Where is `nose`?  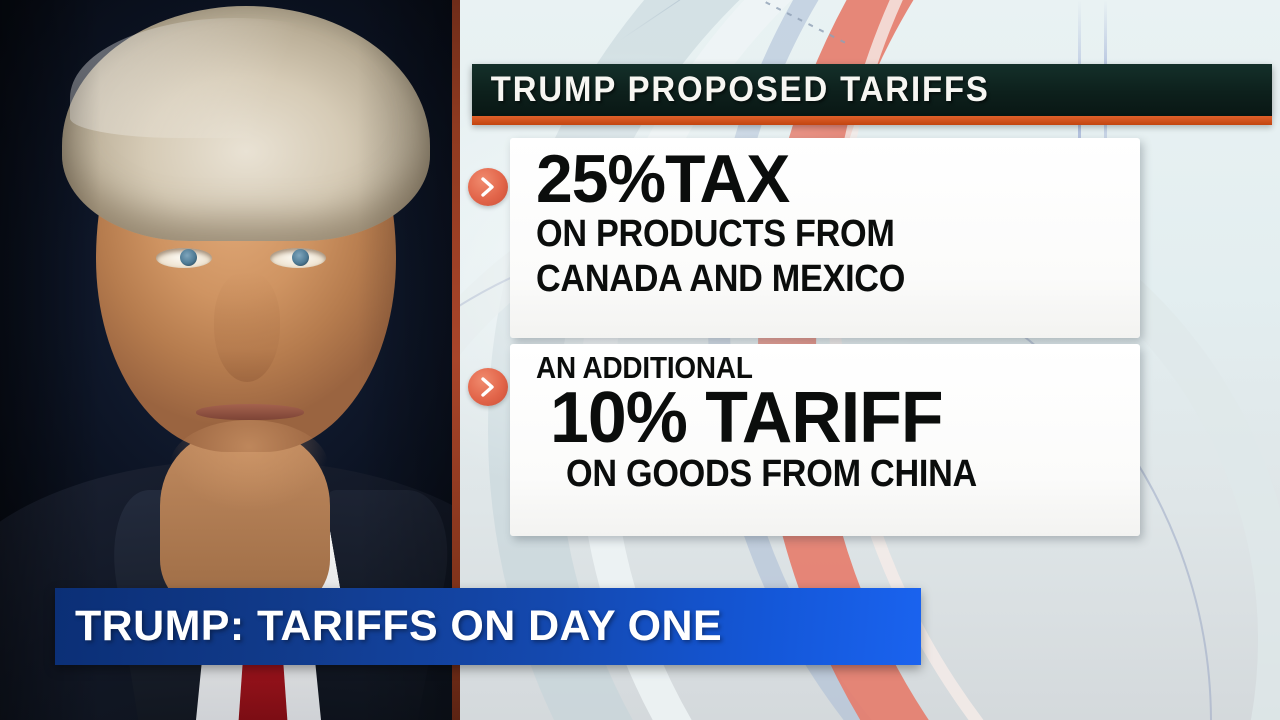
nose is located at coordinates (247, 327).